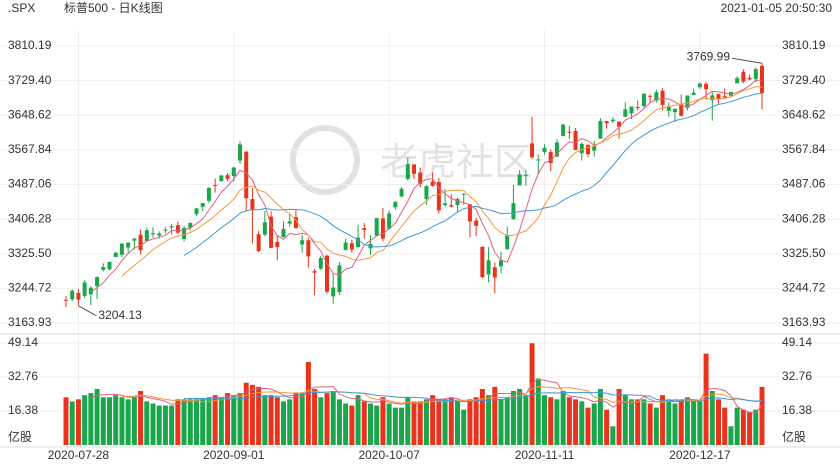  I want to click on y-tick-label-right: 3487.06, so click(804, 184).